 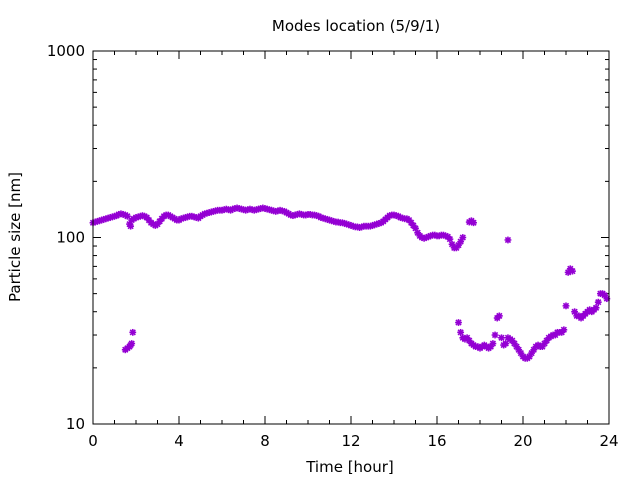 I want to click on x-tick-label: 4, so click(x=179, y=441).